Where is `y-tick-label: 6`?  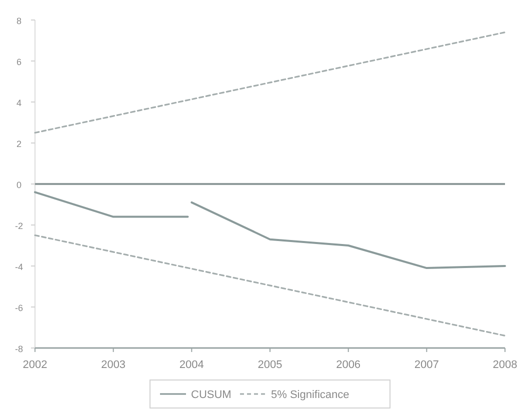 y-tick-label: 6 is located at coordinates (19, 62).